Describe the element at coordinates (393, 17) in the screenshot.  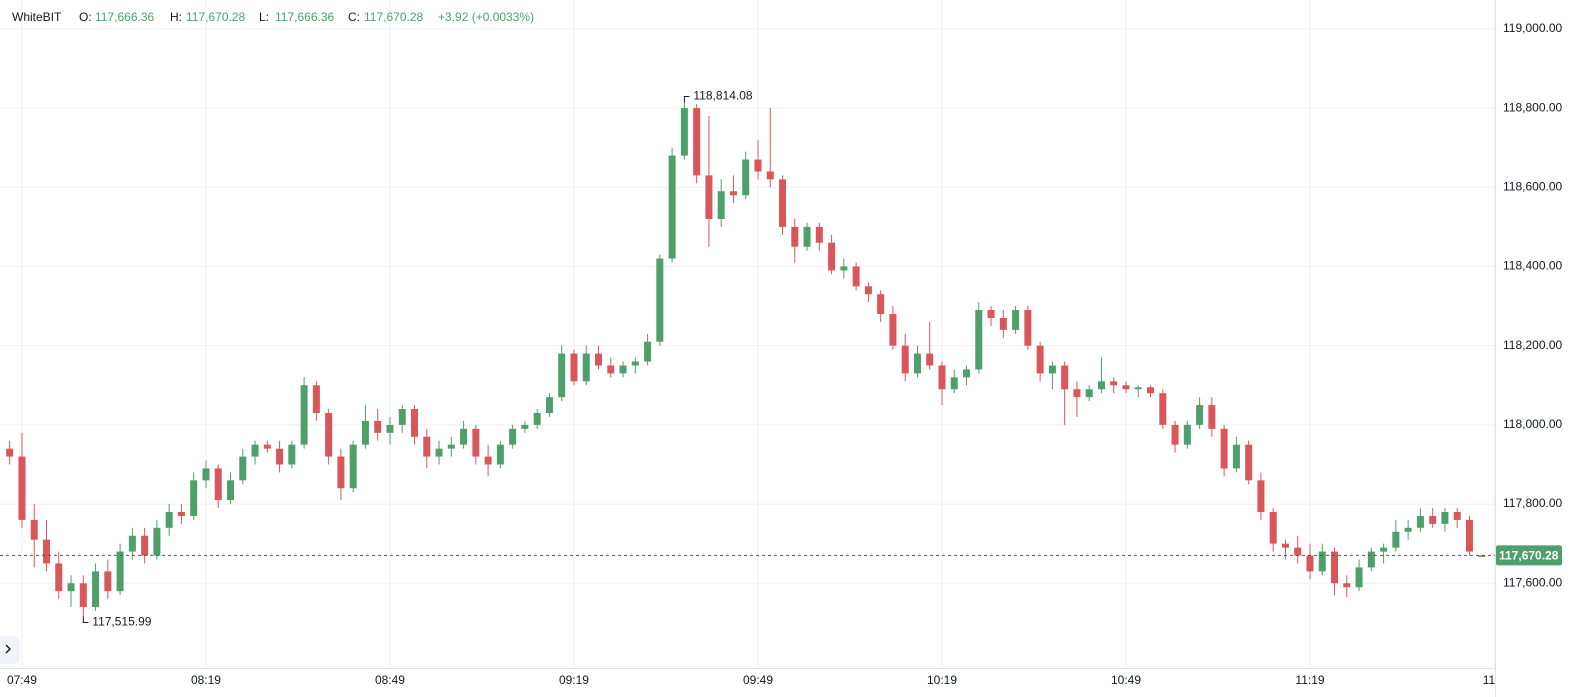
I see `legend-value: 117,670.28` at that location.